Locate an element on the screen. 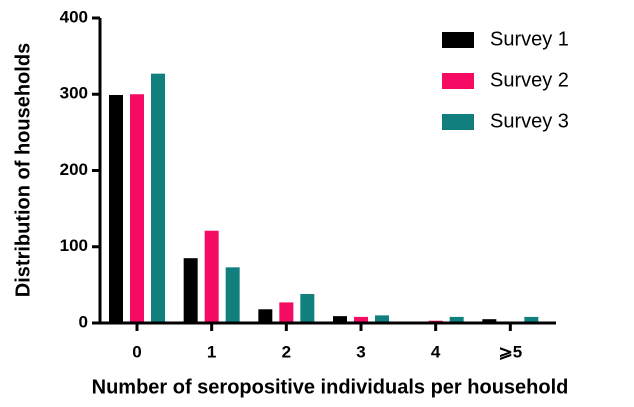 This screenshot has height=407, width=634. x-tick-label: 1 is located at coordinates (211, 351).